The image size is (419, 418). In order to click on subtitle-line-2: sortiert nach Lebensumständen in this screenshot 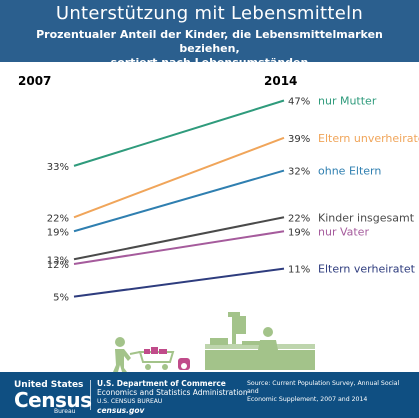, I will do `click(209, 62)`.